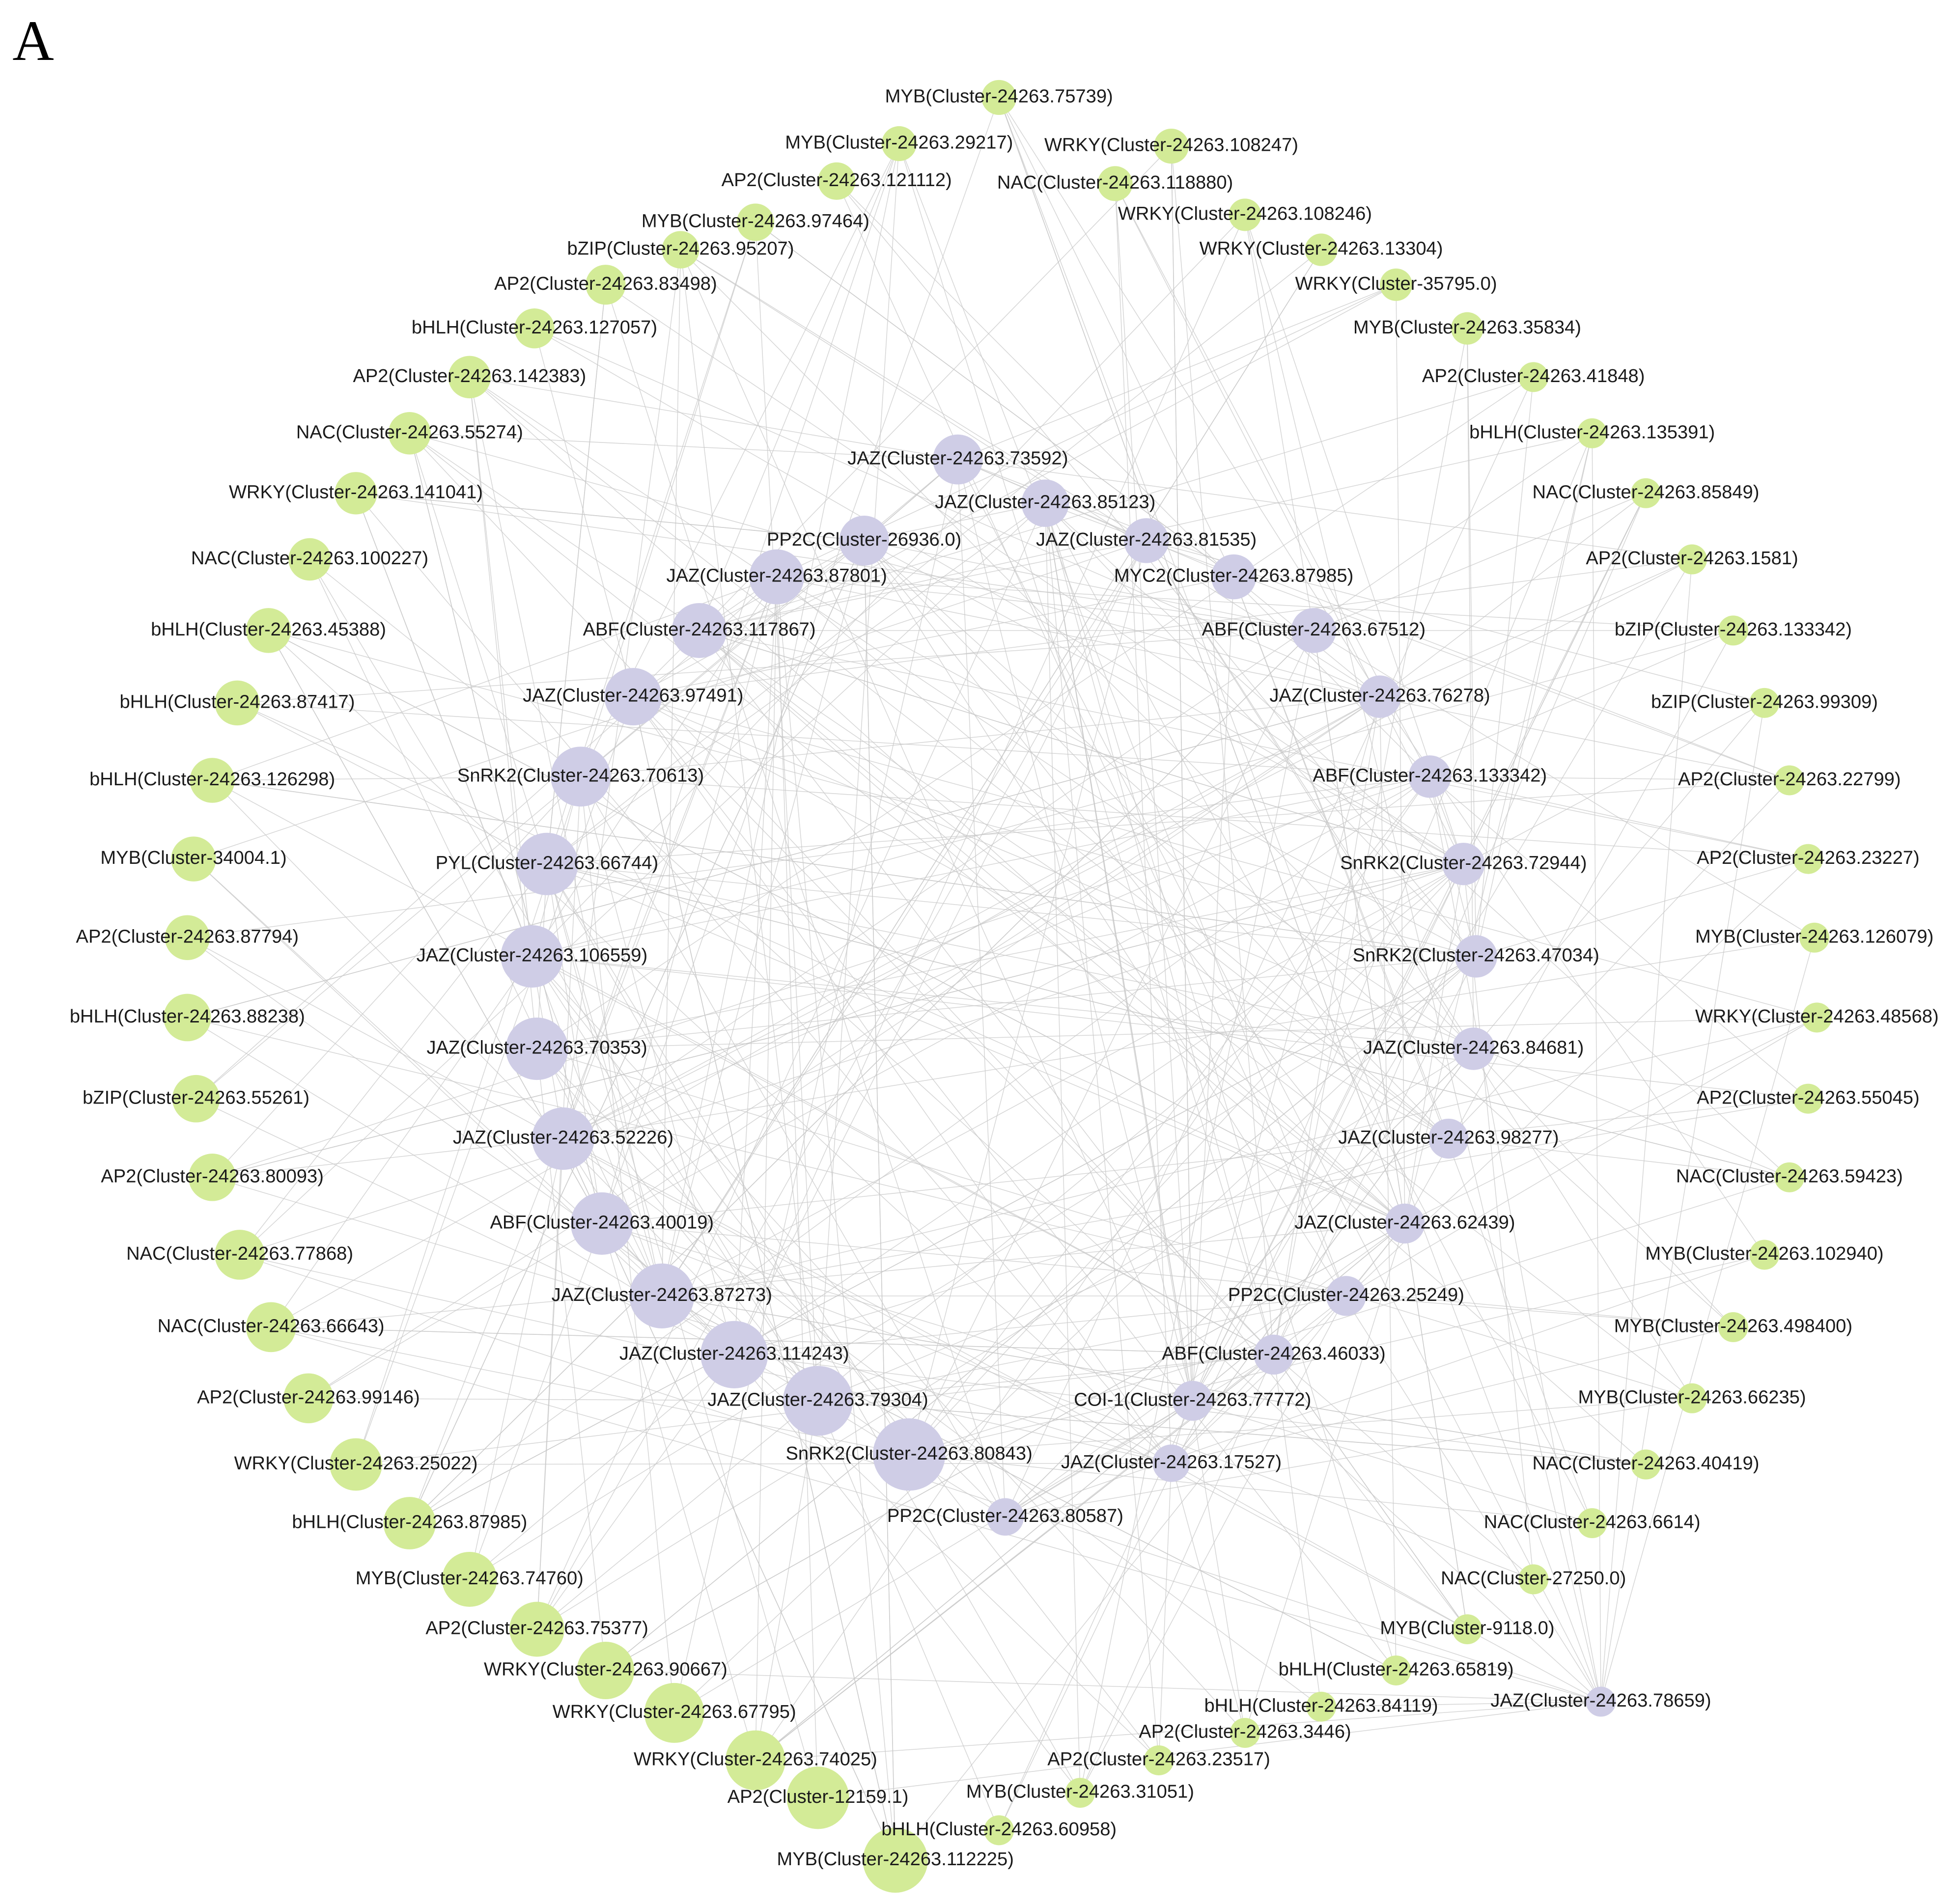 This screenshot has height=1904, width=1958. What do you see at coordinates (1314, 629) in the screenshot?
I see `node-label: ABF(Cluster-24263.67512)` at bounding box center [1314, 629].